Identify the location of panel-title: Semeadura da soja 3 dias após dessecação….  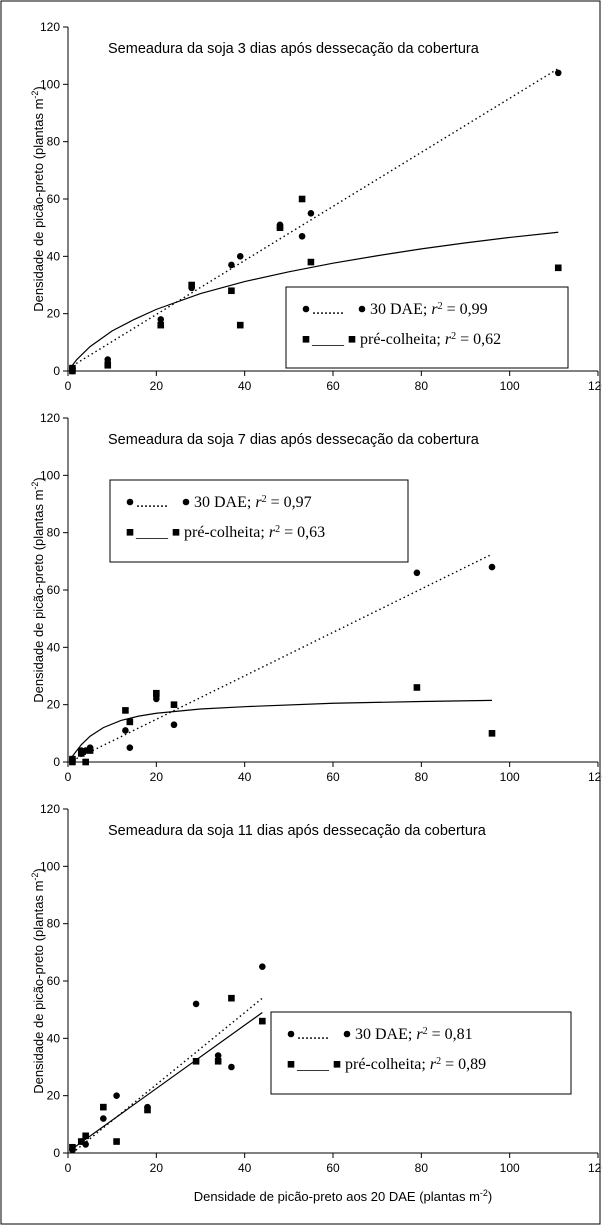
(294, 49).